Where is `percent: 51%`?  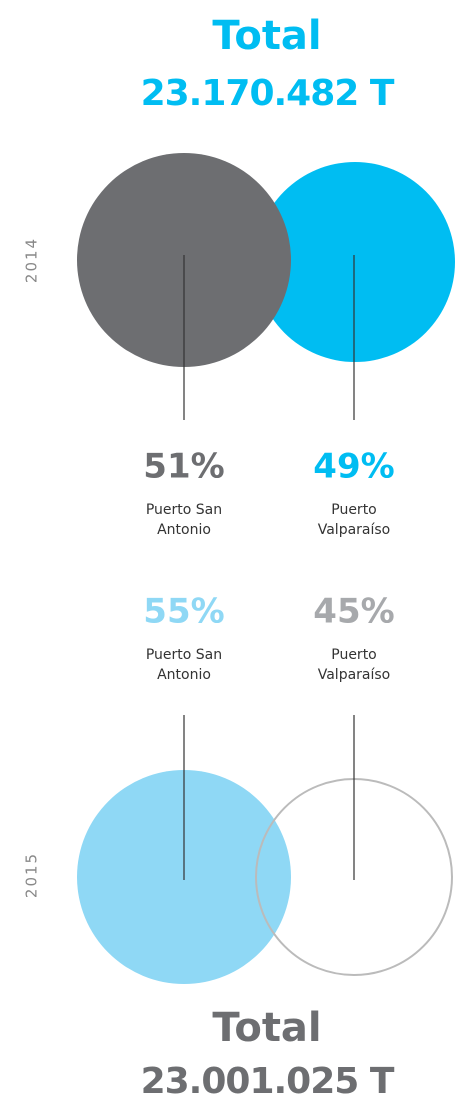 percent: 51% is located at coordinates (183, 467).